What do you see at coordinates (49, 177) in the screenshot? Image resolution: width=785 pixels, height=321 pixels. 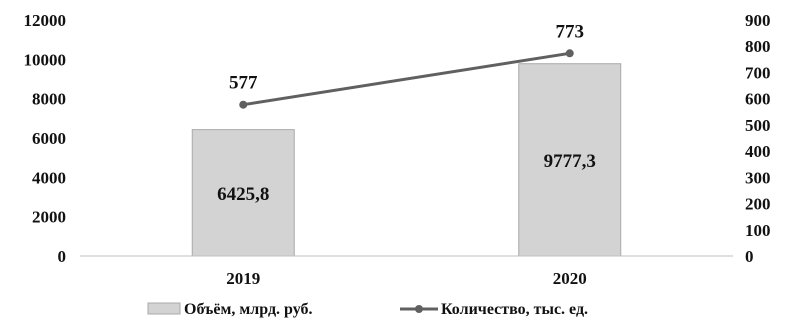 I see `left-tick-label: 4000` at bounding box center [49, 177].